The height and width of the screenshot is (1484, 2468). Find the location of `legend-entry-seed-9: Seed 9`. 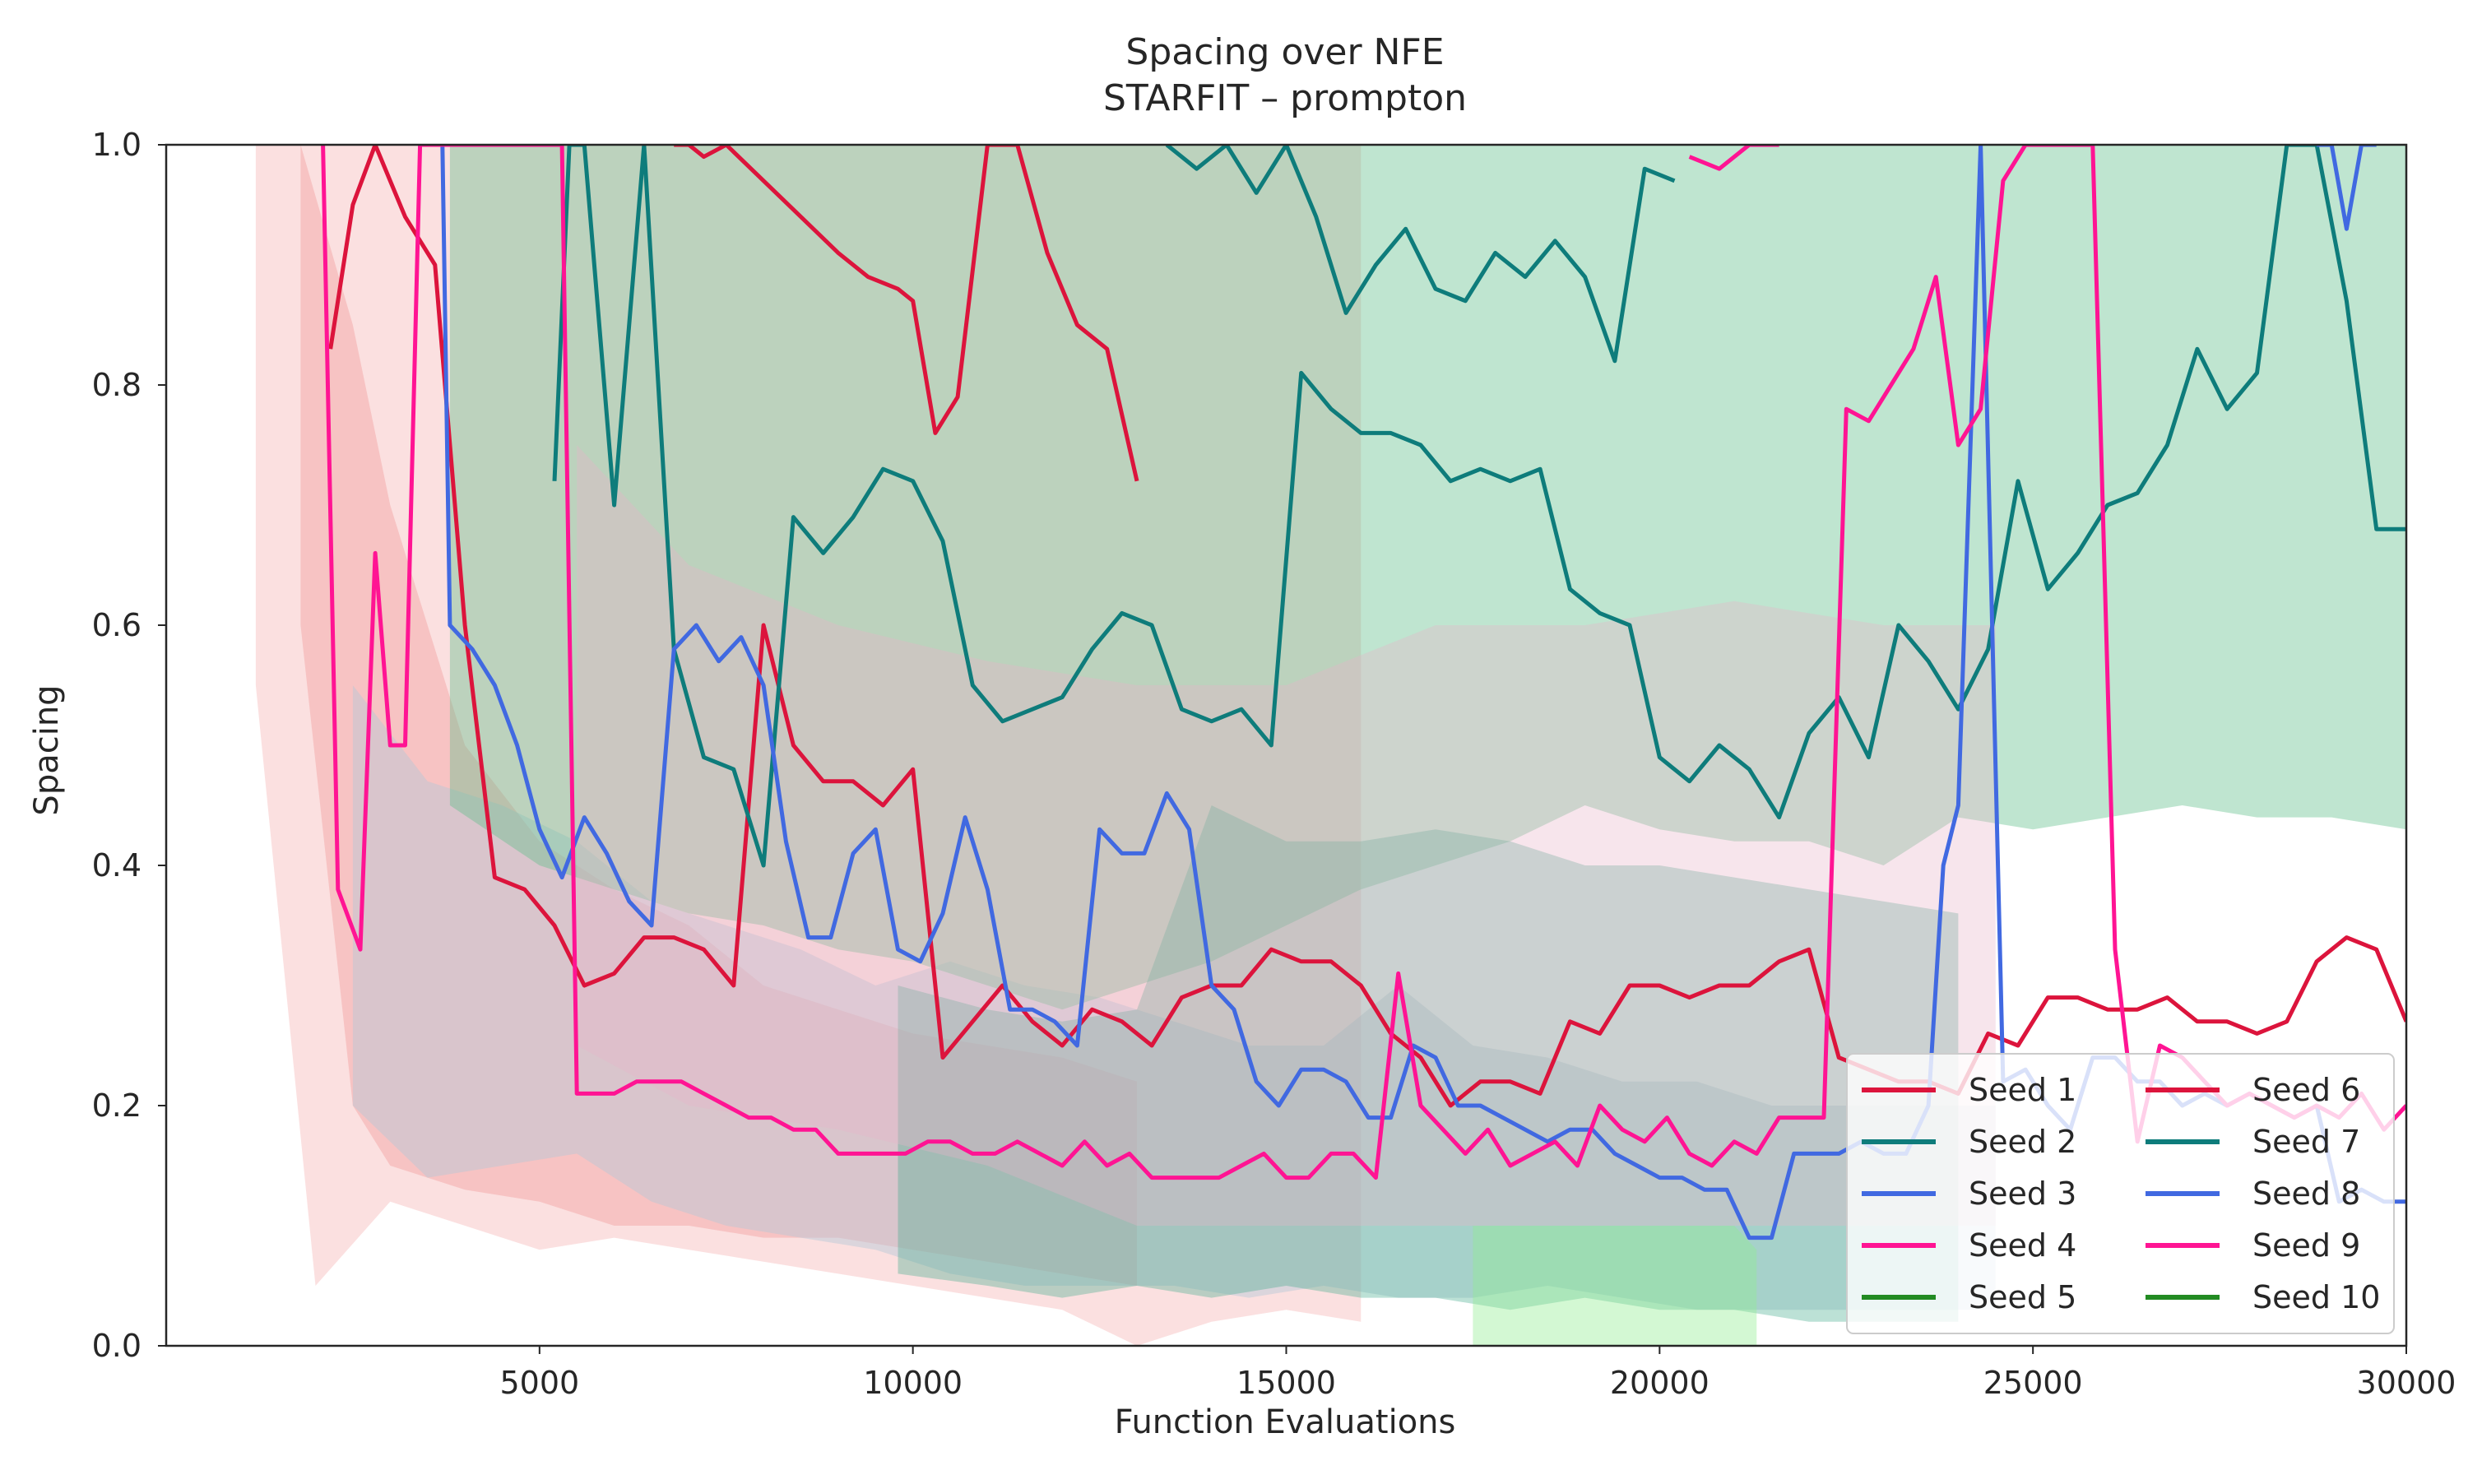

legend-entry-seed-9: Seed 9 is located at coordinates (2253, 1245).